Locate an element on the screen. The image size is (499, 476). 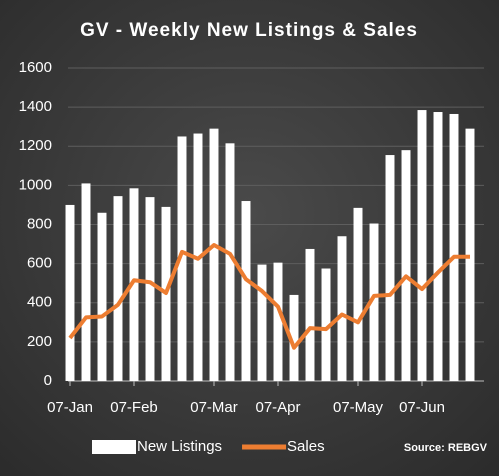
legend-swatch is located at coordinates (114, 447).